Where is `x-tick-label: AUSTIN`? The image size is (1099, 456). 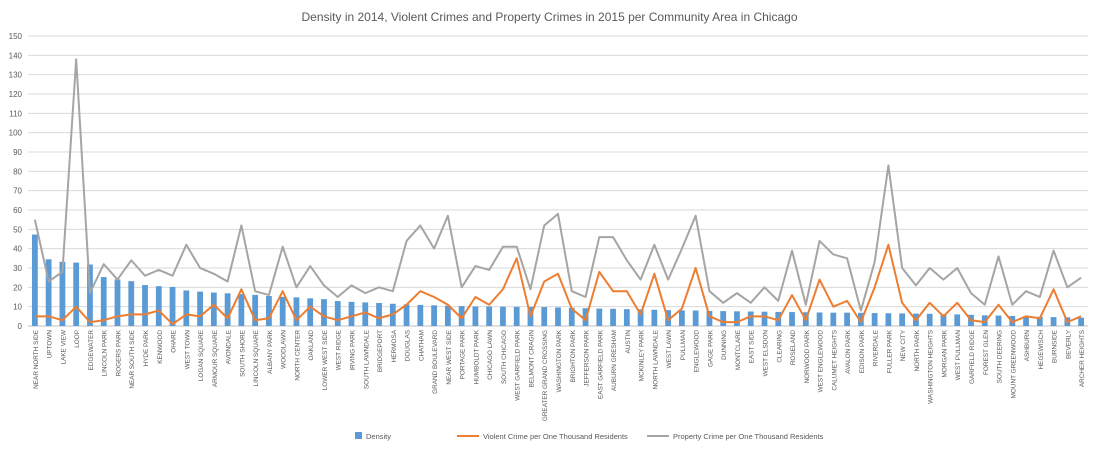
x-tick-label: AUSTIN is located at coordinates (628, 342).